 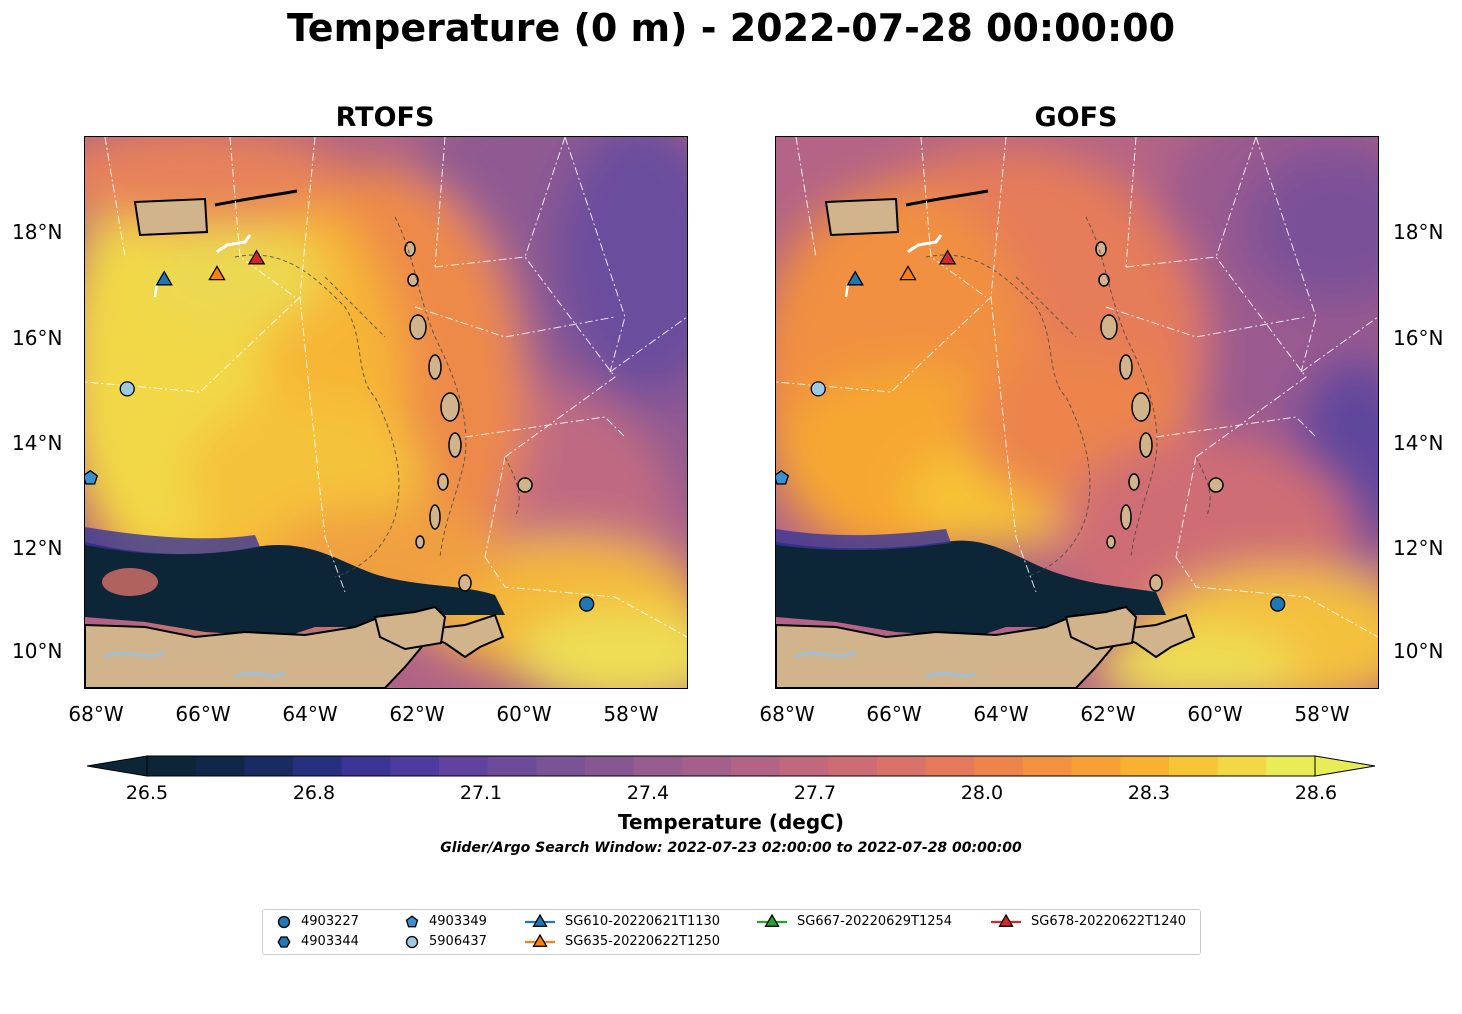 What do you see at coordinates (1076, 117) in the screenshot?
I see `panel-title-gofs: GOFS` at bounding box center [1076, 117].